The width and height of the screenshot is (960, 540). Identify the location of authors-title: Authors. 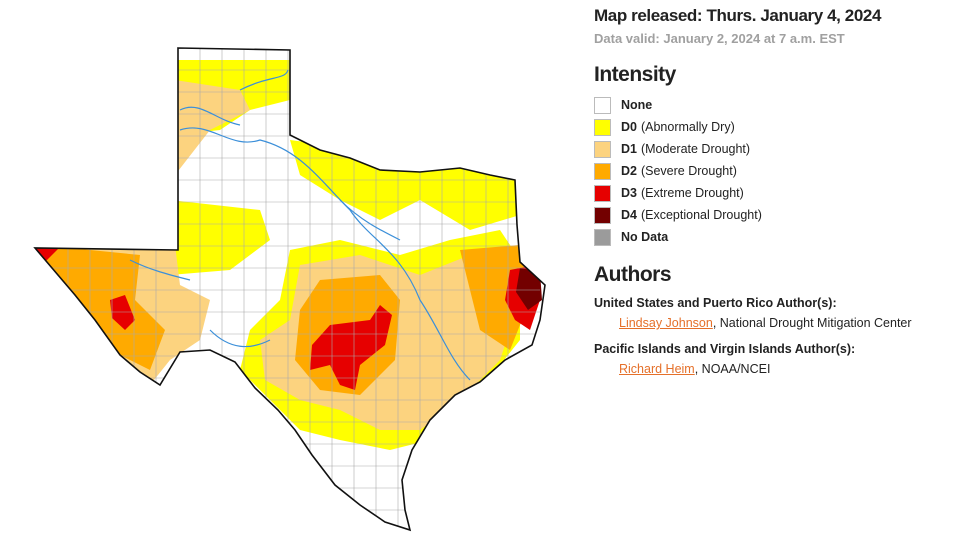
(633, 274).